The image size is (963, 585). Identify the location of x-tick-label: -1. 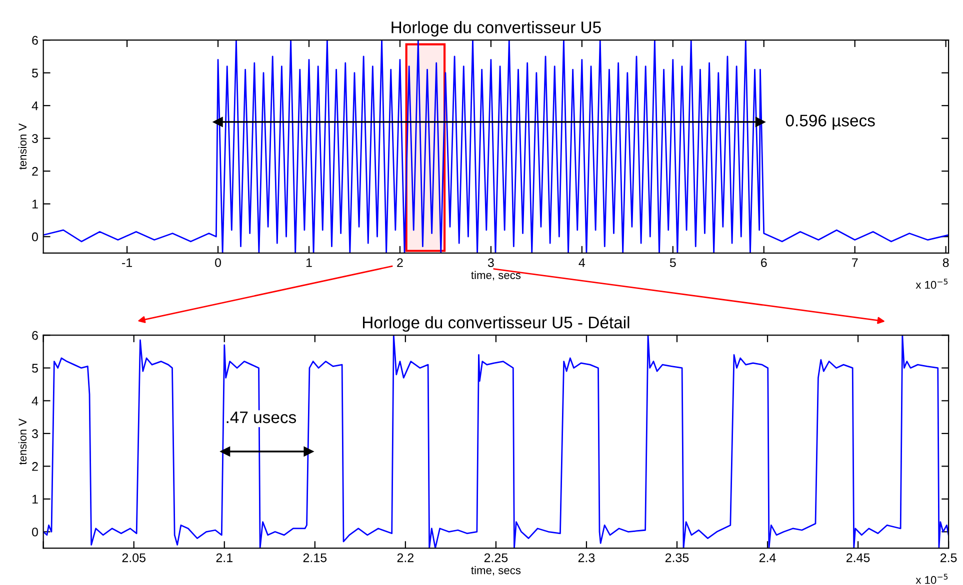
(127, 262).